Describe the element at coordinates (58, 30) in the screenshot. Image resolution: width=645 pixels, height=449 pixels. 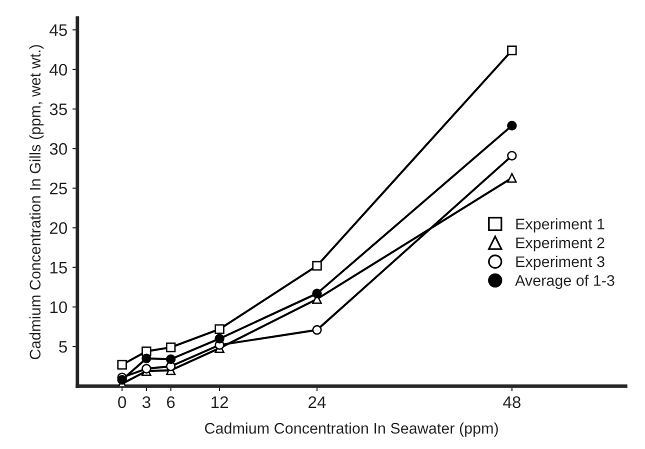
I see `y-tick-label: 45` at that location.